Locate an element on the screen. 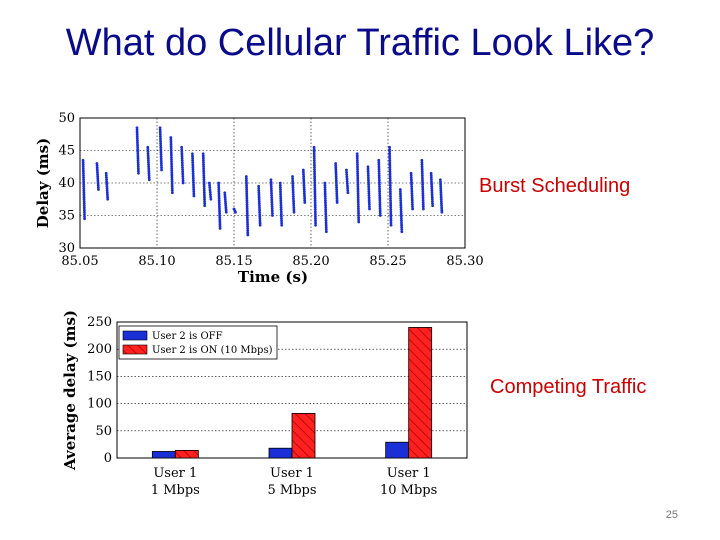 The width and height of the screenshot is (720, 540). legend-swatch-off is located at coordinates (135, 335).